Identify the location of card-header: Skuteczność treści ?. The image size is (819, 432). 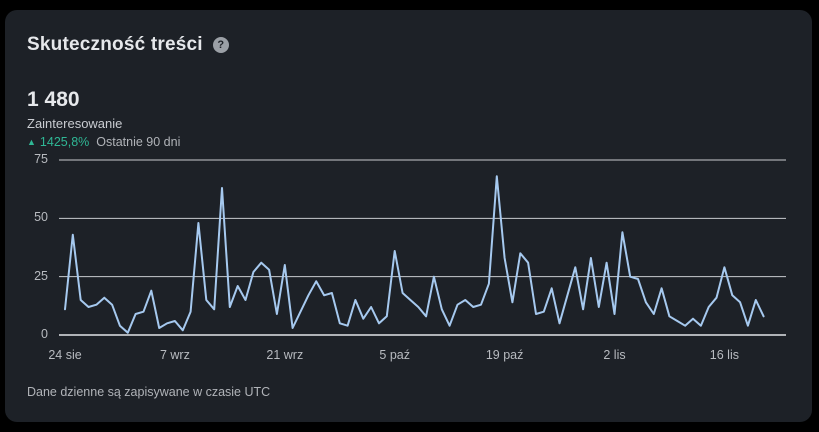
(128, 45).